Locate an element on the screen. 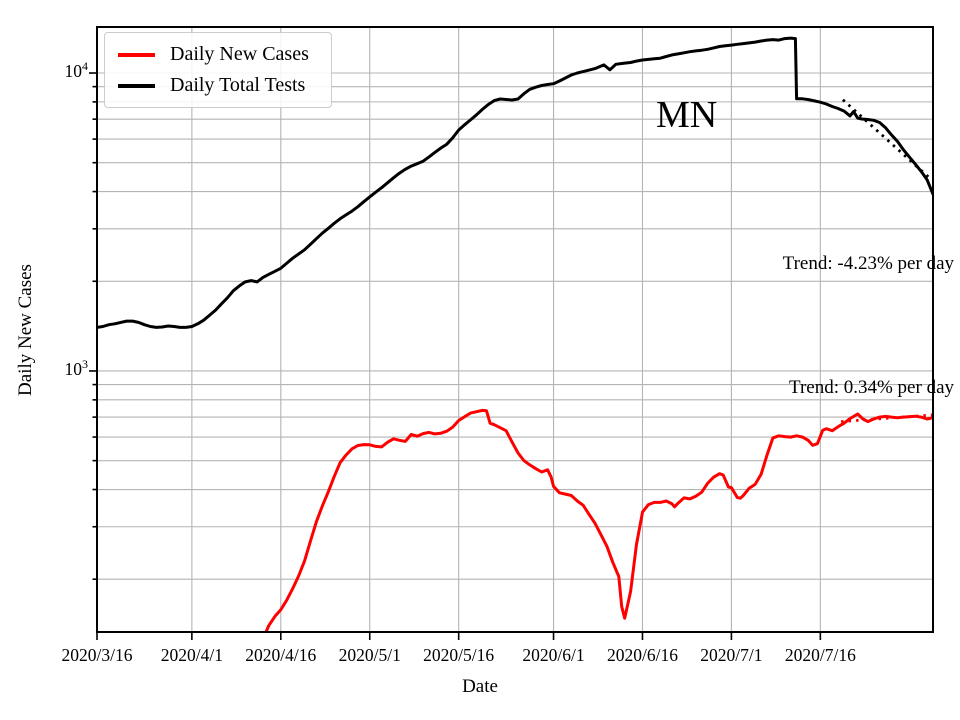  trend-annotation-tests: Trend: -4.23% per day is located at coordinates (868, 263).